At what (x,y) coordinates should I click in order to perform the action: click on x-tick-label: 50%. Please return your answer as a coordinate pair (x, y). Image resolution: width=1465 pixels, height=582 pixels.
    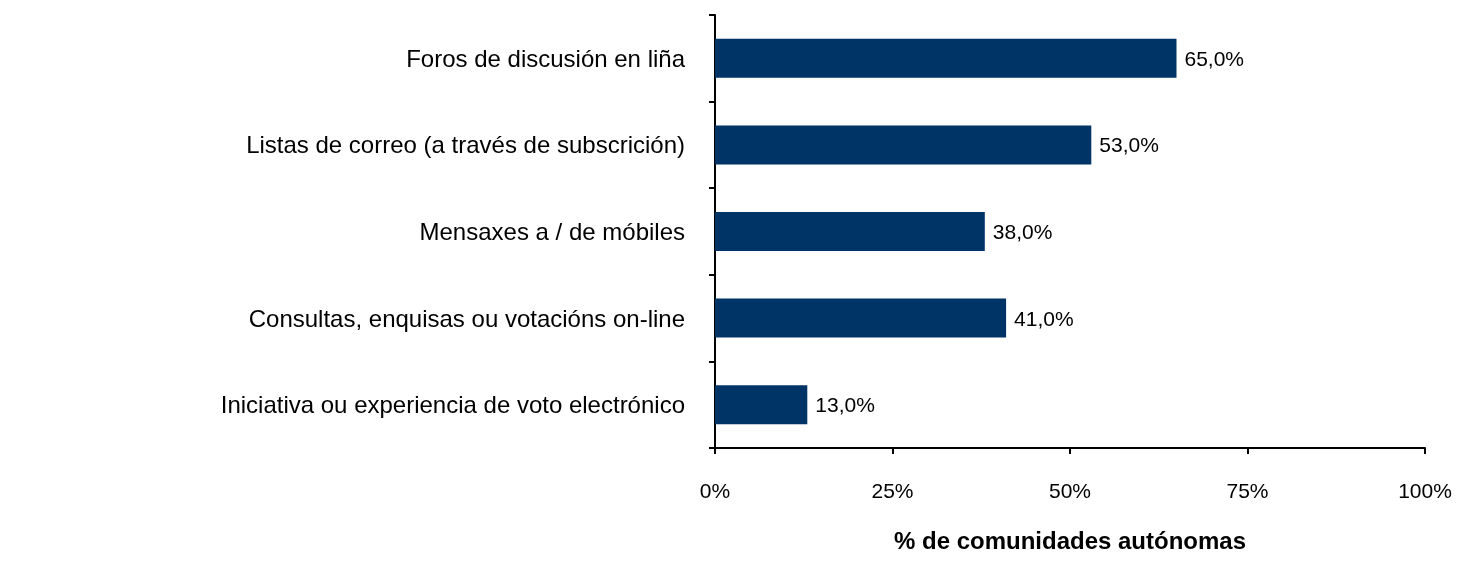
    Looking at the image, I should click on (1070, 490).